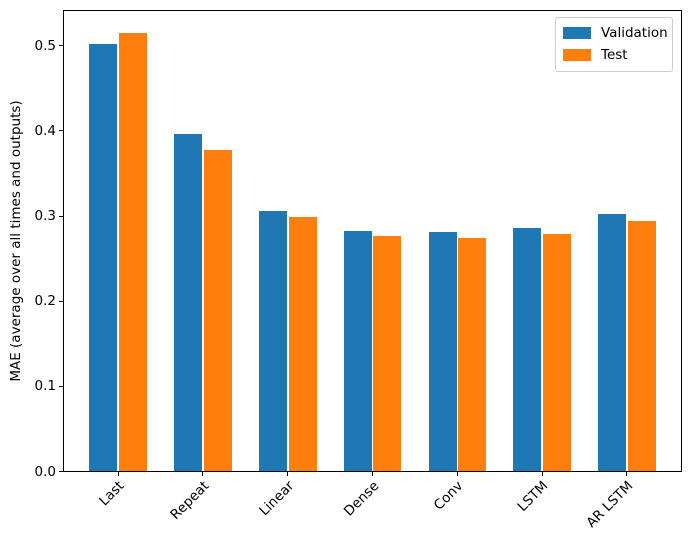 This screenshot has height=544, width=691. Describe the element at coordinates (45, 471) in the screenshot. I see `y-tick-label: 0.0` at that location.